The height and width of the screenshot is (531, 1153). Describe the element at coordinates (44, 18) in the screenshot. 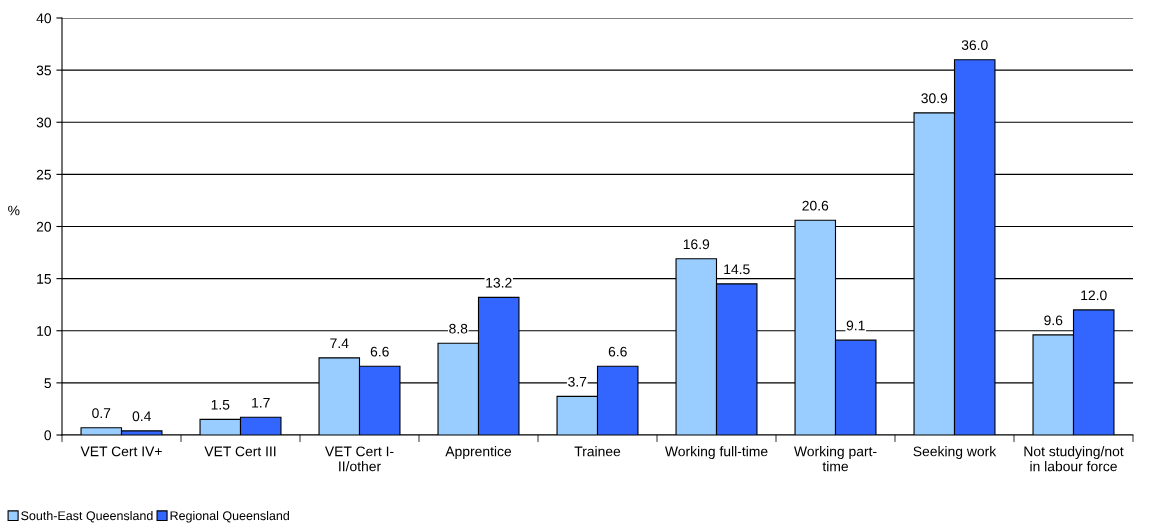

I see `y-tick-label: 40` at that location.